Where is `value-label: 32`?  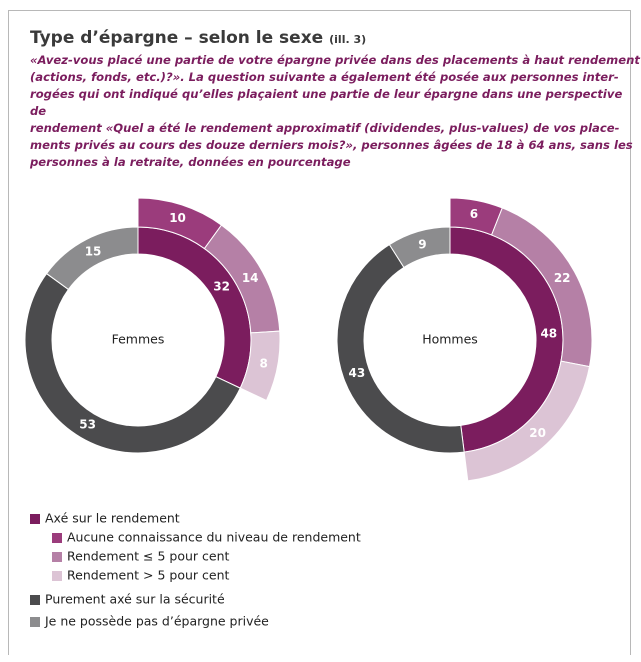
value-label: 32 is located at coordinates (221, 286).